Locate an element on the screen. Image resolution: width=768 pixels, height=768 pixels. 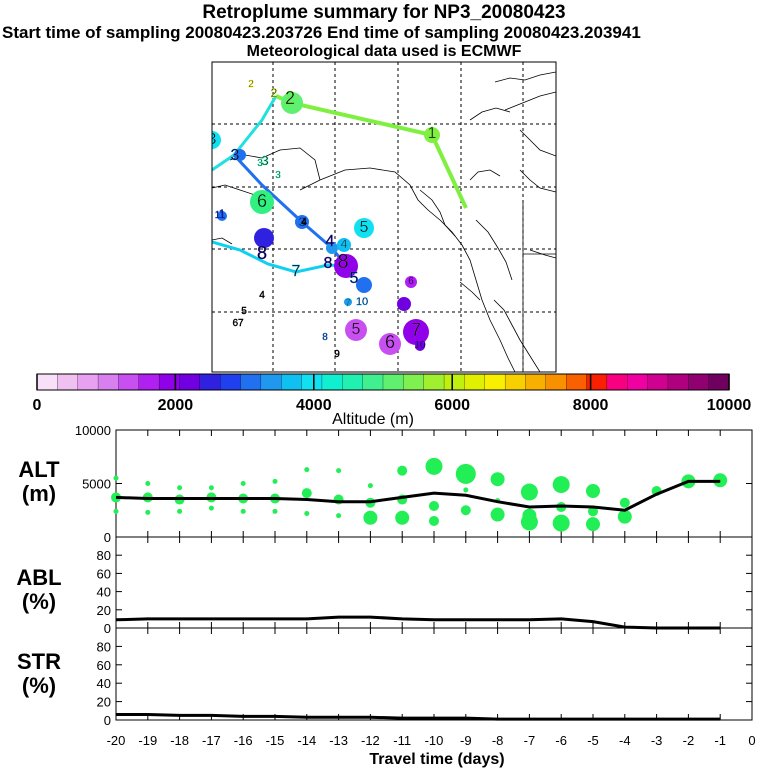
panel-str: 0 20 40 60 80 is located at coordinates (425, 677).